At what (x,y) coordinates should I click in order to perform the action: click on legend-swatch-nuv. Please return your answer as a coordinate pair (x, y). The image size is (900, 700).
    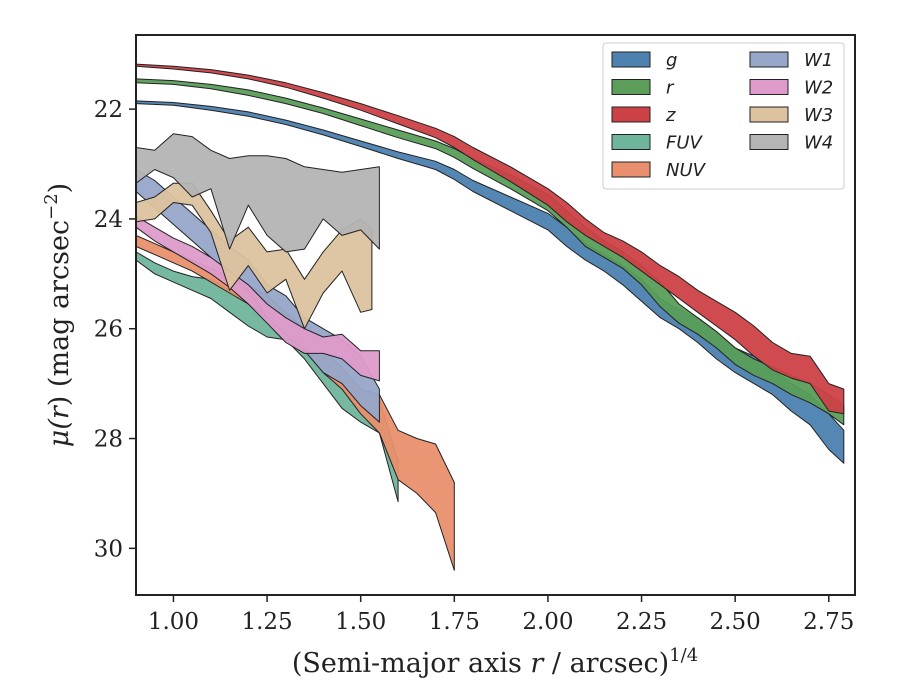
    Looking at the image, I should click on (631, 169).